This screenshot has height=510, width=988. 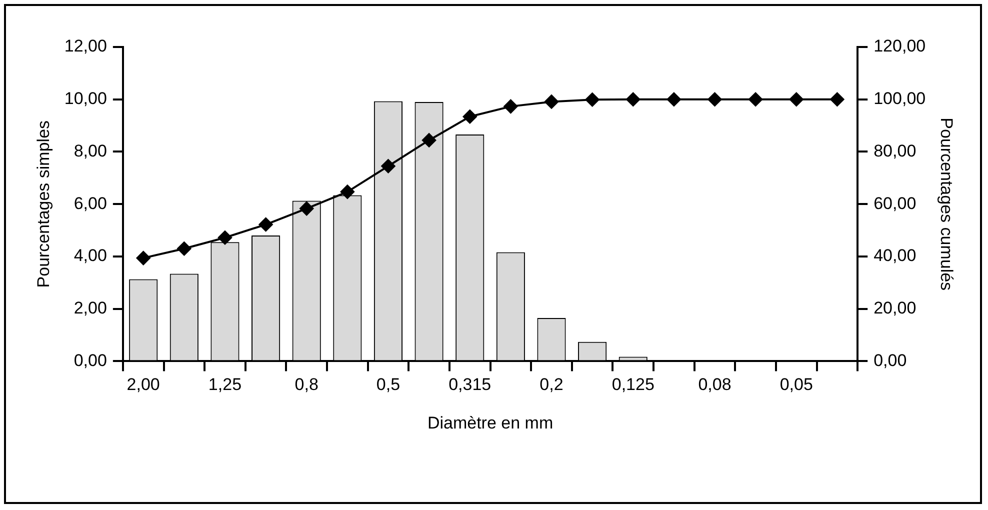 What do you see at coordinates (946, 204) in the screenshot?
I see `y2-axis-title: Pourcentages cumulés` at bounding box center [946, 204].